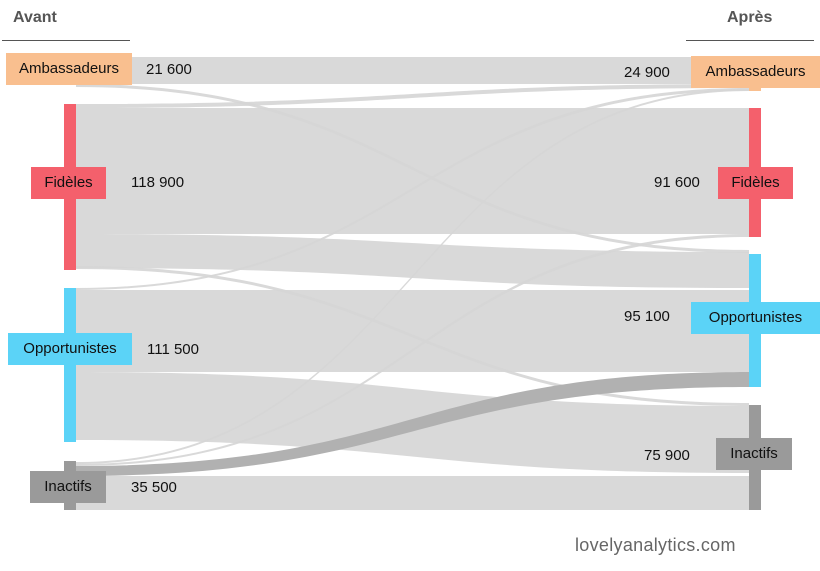 Image resolution: width=820 pixels, height=571 pixels. What do you see at coordinates (755, 183) in the screenshot?
I see `node-label-fideles-apres: Fidèles` at bounding box center [755, 183].